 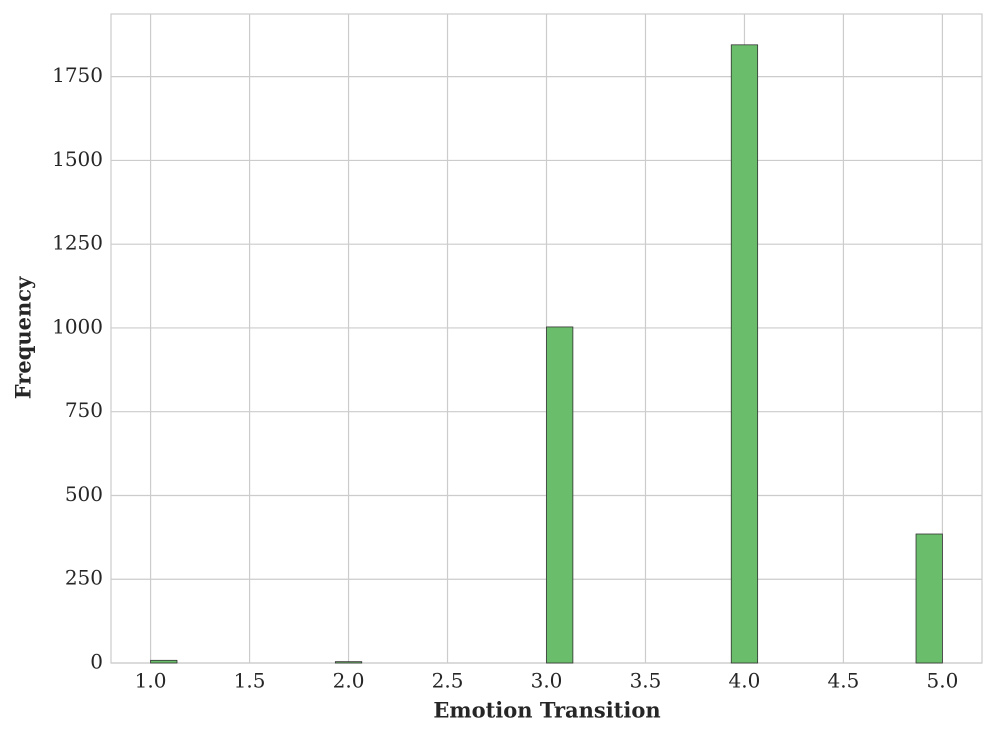 What do you see at coordinates (151, 681) in the screenshot?
I see `x-tick-label: 1.0` at bounding box center [151, 681].